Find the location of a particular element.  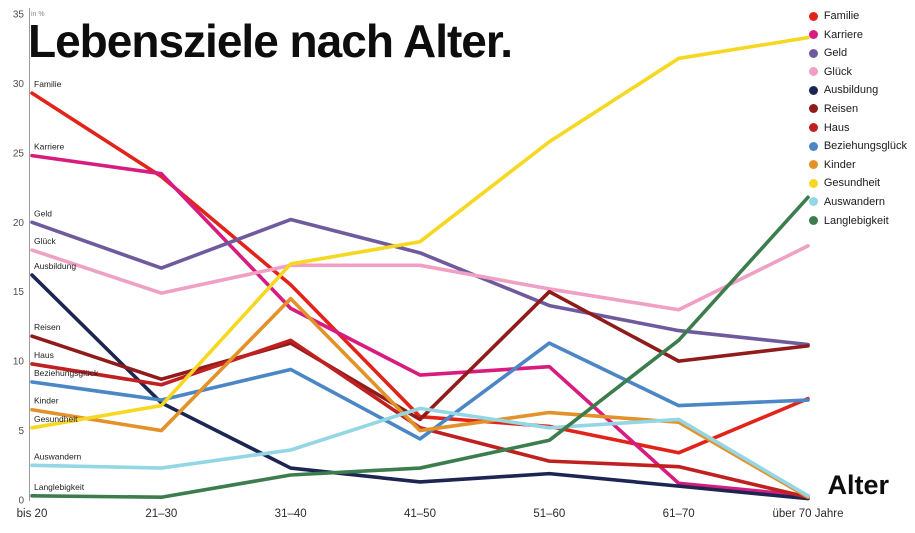

legend-item-auswandern: Auswandern is located at coordinates (857, 201).